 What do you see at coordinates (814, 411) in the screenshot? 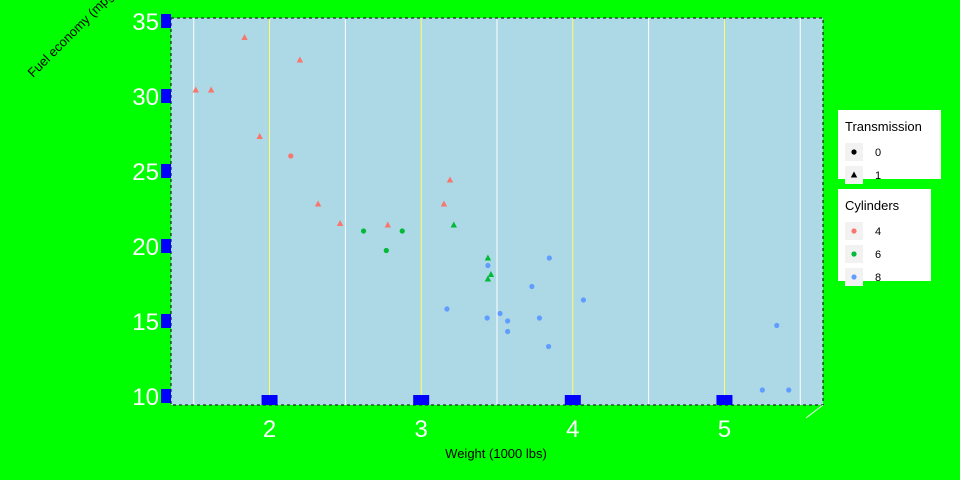
I see `axis-corner-line` at bounding box center [814, 411].